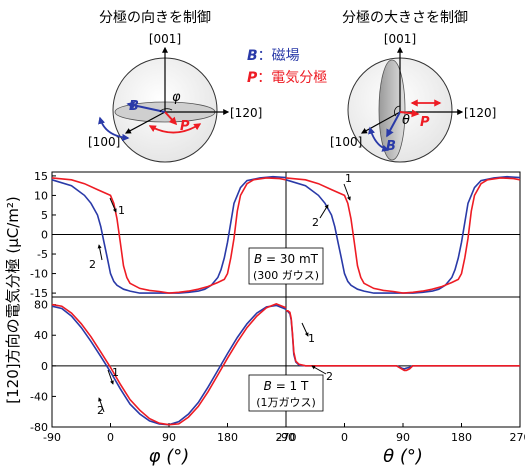  I want to click on right-sphere-diagram: [001] [120] [100] θ B P, so click(413, 97).